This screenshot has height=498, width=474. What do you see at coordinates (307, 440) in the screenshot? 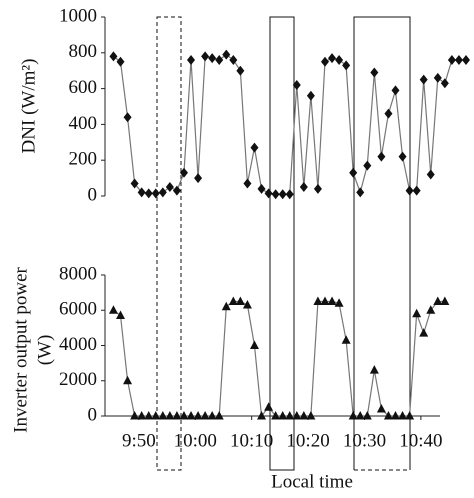
I see `x-tick-label: 10:20` at bounding box center [307, 440].